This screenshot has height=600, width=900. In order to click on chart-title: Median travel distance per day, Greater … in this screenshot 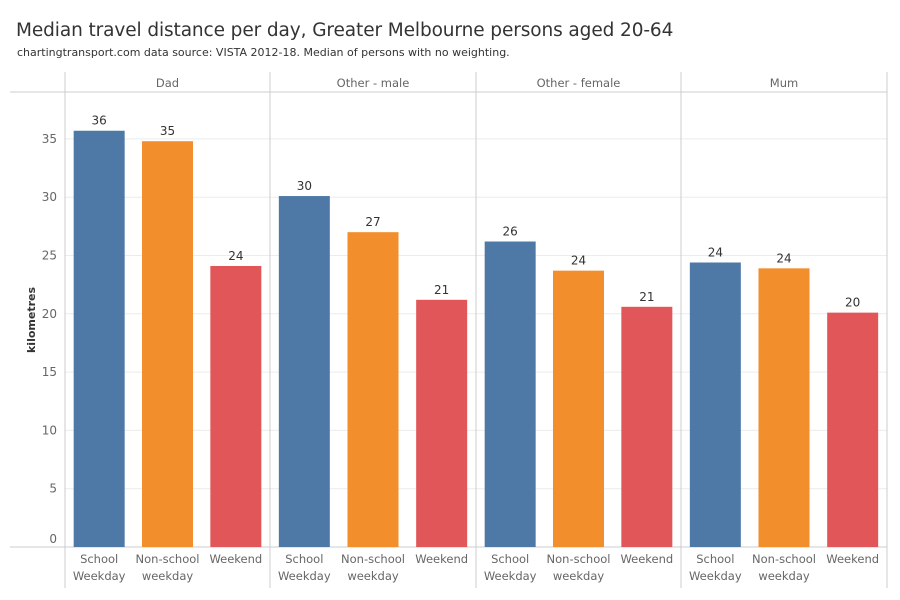, I will do `click(345, 30)`.